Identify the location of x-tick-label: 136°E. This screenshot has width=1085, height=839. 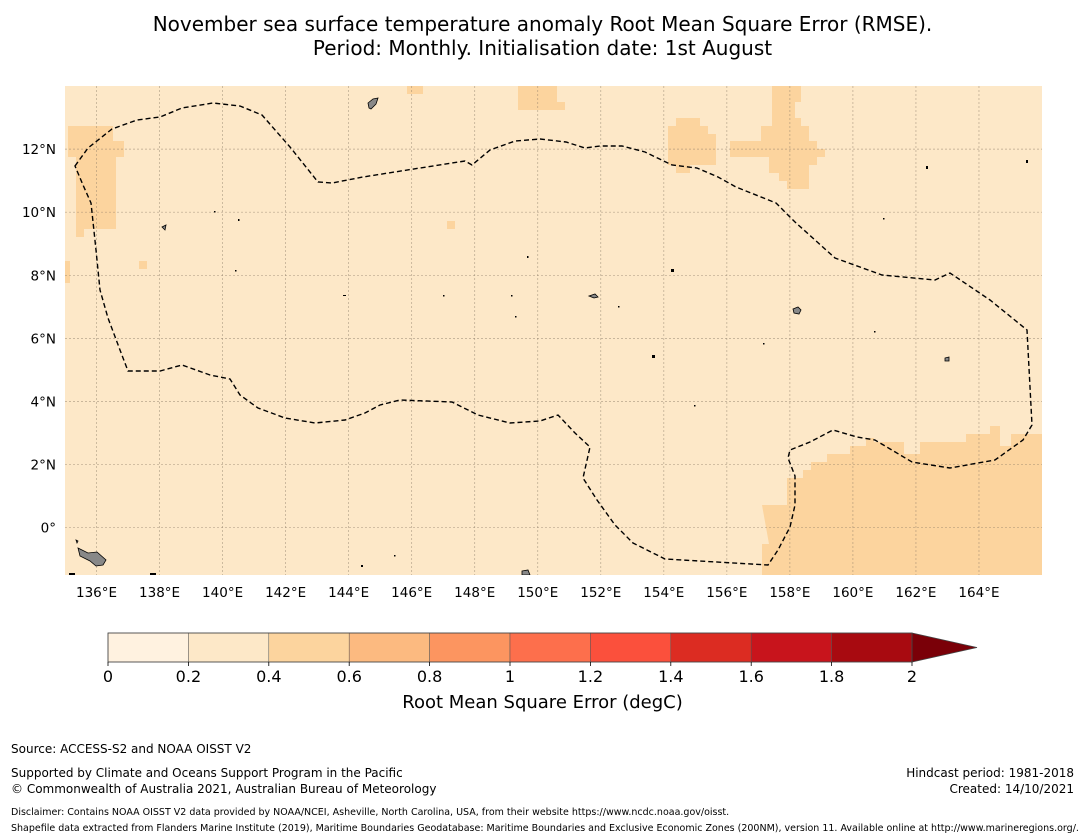
(96, 593).